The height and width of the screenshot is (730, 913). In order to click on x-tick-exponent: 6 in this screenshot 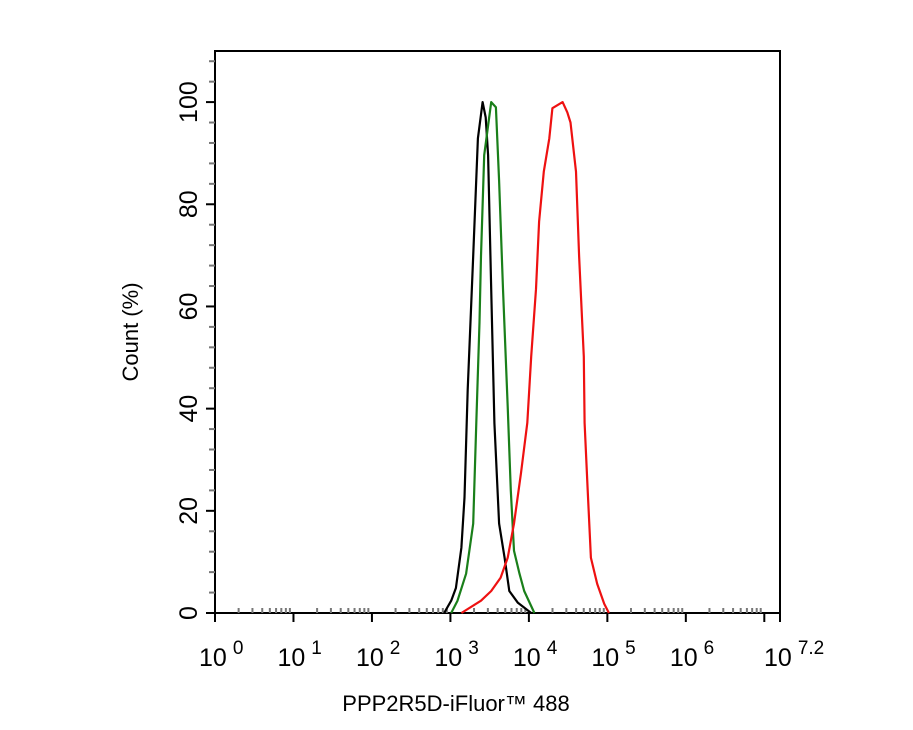, I will do `click(709, 648)`.